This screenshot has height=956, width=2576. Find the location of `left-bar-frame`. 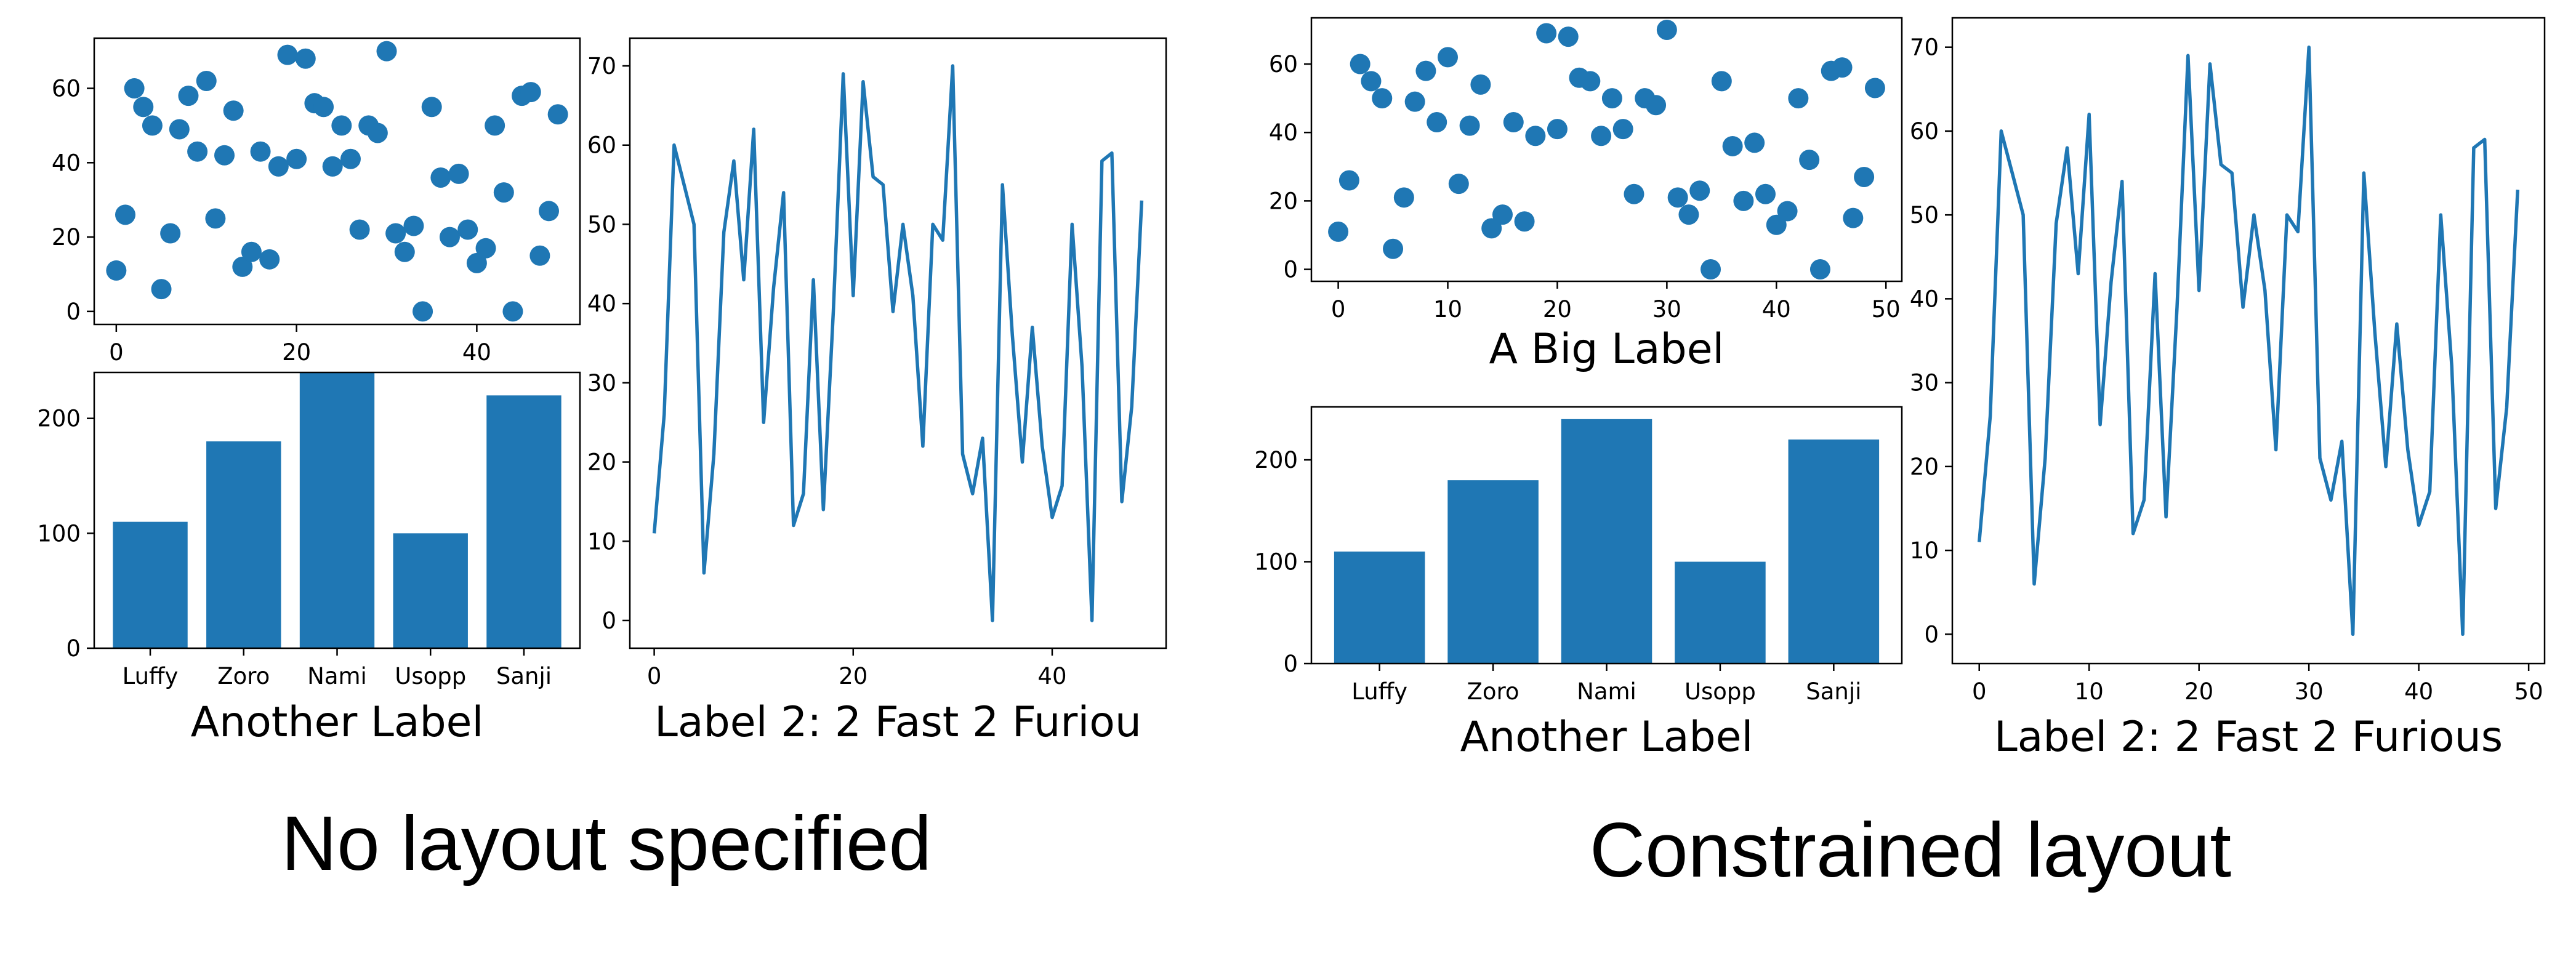

left-bar-frame is located at coordinates (337, 510).